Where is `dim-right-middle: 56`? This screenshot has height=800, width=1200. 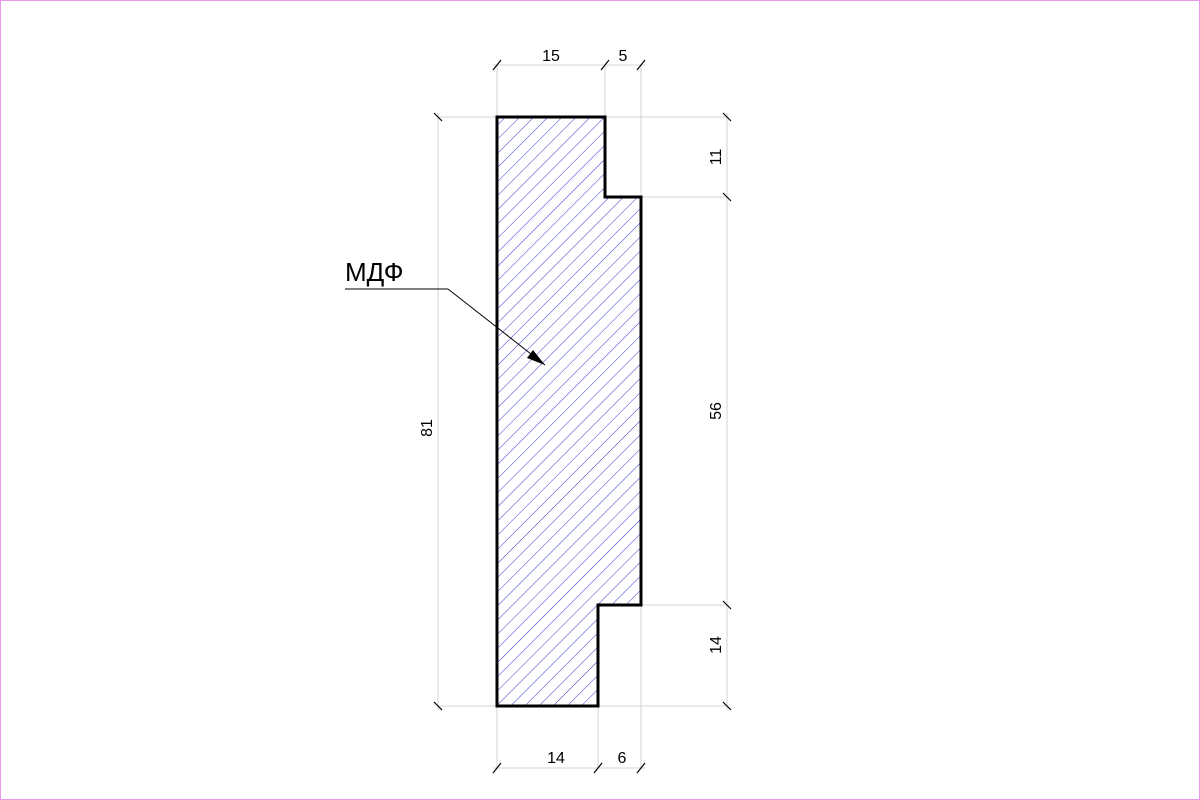
dim-right-middle: 56 is located at coordinates (716, 411).